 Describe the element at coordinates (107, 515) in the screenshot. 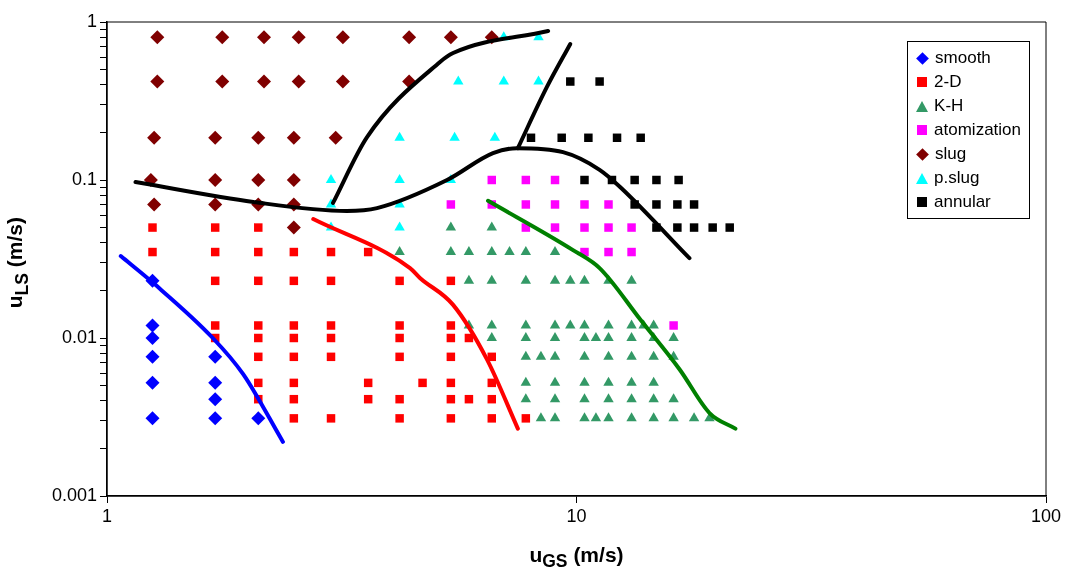

I see `x-tick-label: 1` at that location.